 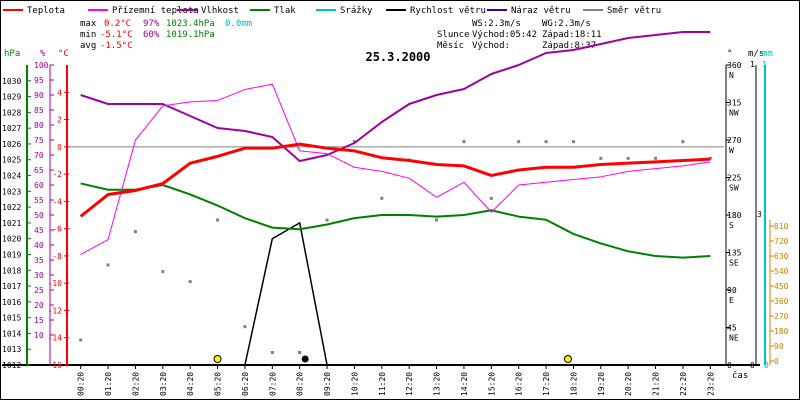 What do you see at coordinates (39, 95) in the screenshot?
I see `humidity-tick-label: 90` at bounding box center [39, 95].